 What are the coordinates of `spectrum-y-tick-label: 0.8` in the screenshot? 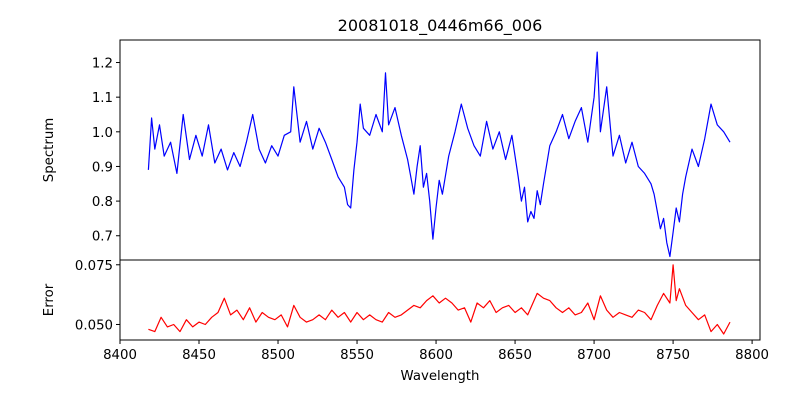 It's located at (102, 202).